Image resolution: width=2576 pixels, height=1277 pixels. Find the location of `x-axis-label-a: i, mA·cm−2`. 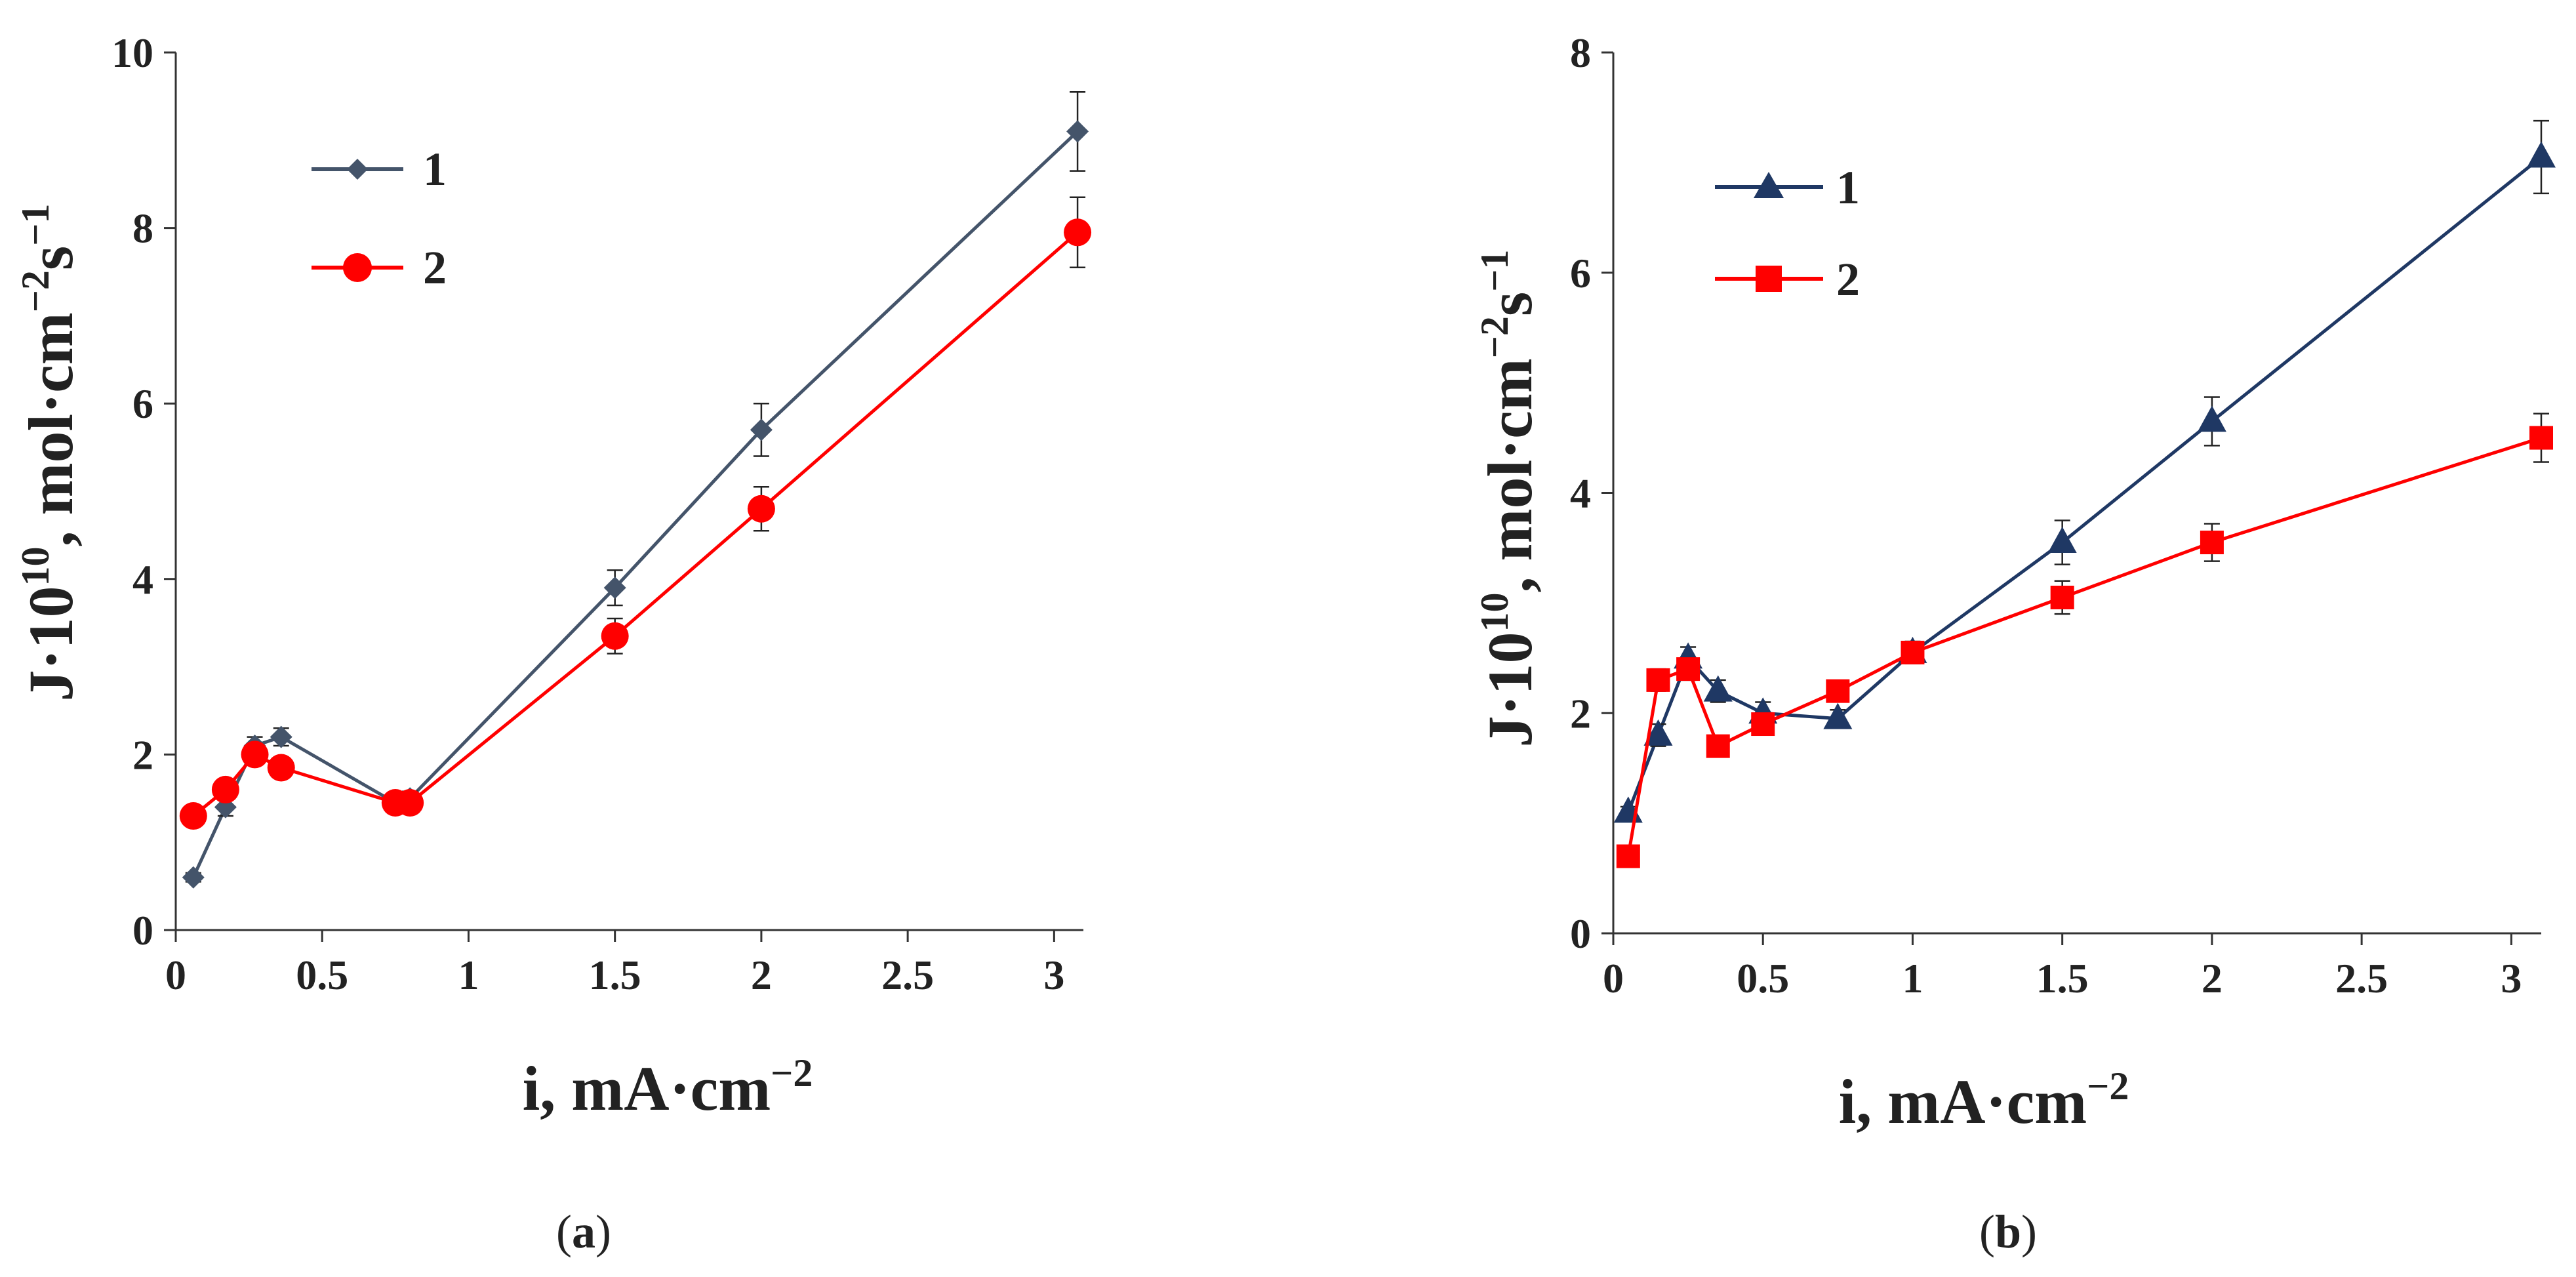

x-axis-label-a: i, mA·cm−2 is located at coordinates (668, 1087).